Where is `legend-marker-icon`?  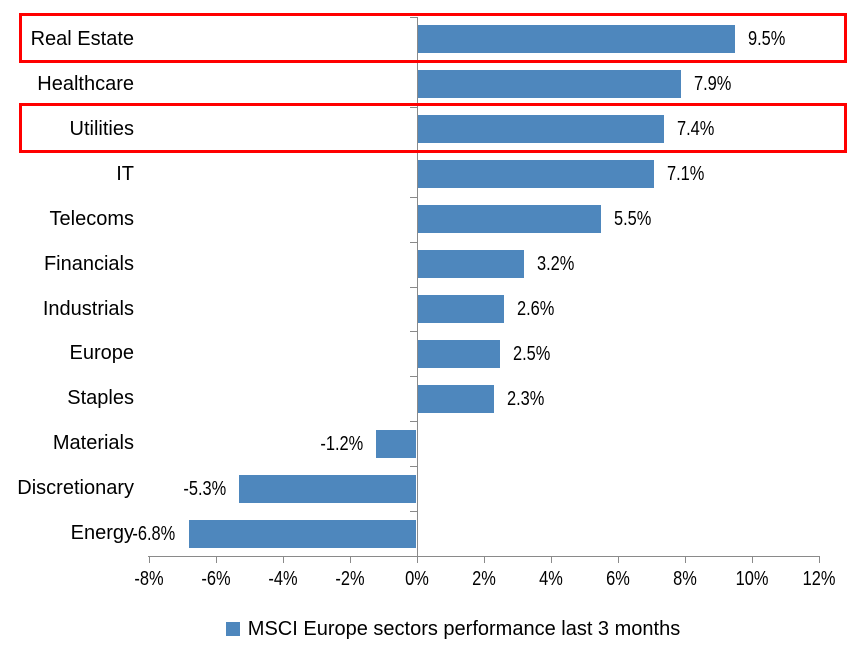
legend-marker-icon is located at coordinates (232, 629).